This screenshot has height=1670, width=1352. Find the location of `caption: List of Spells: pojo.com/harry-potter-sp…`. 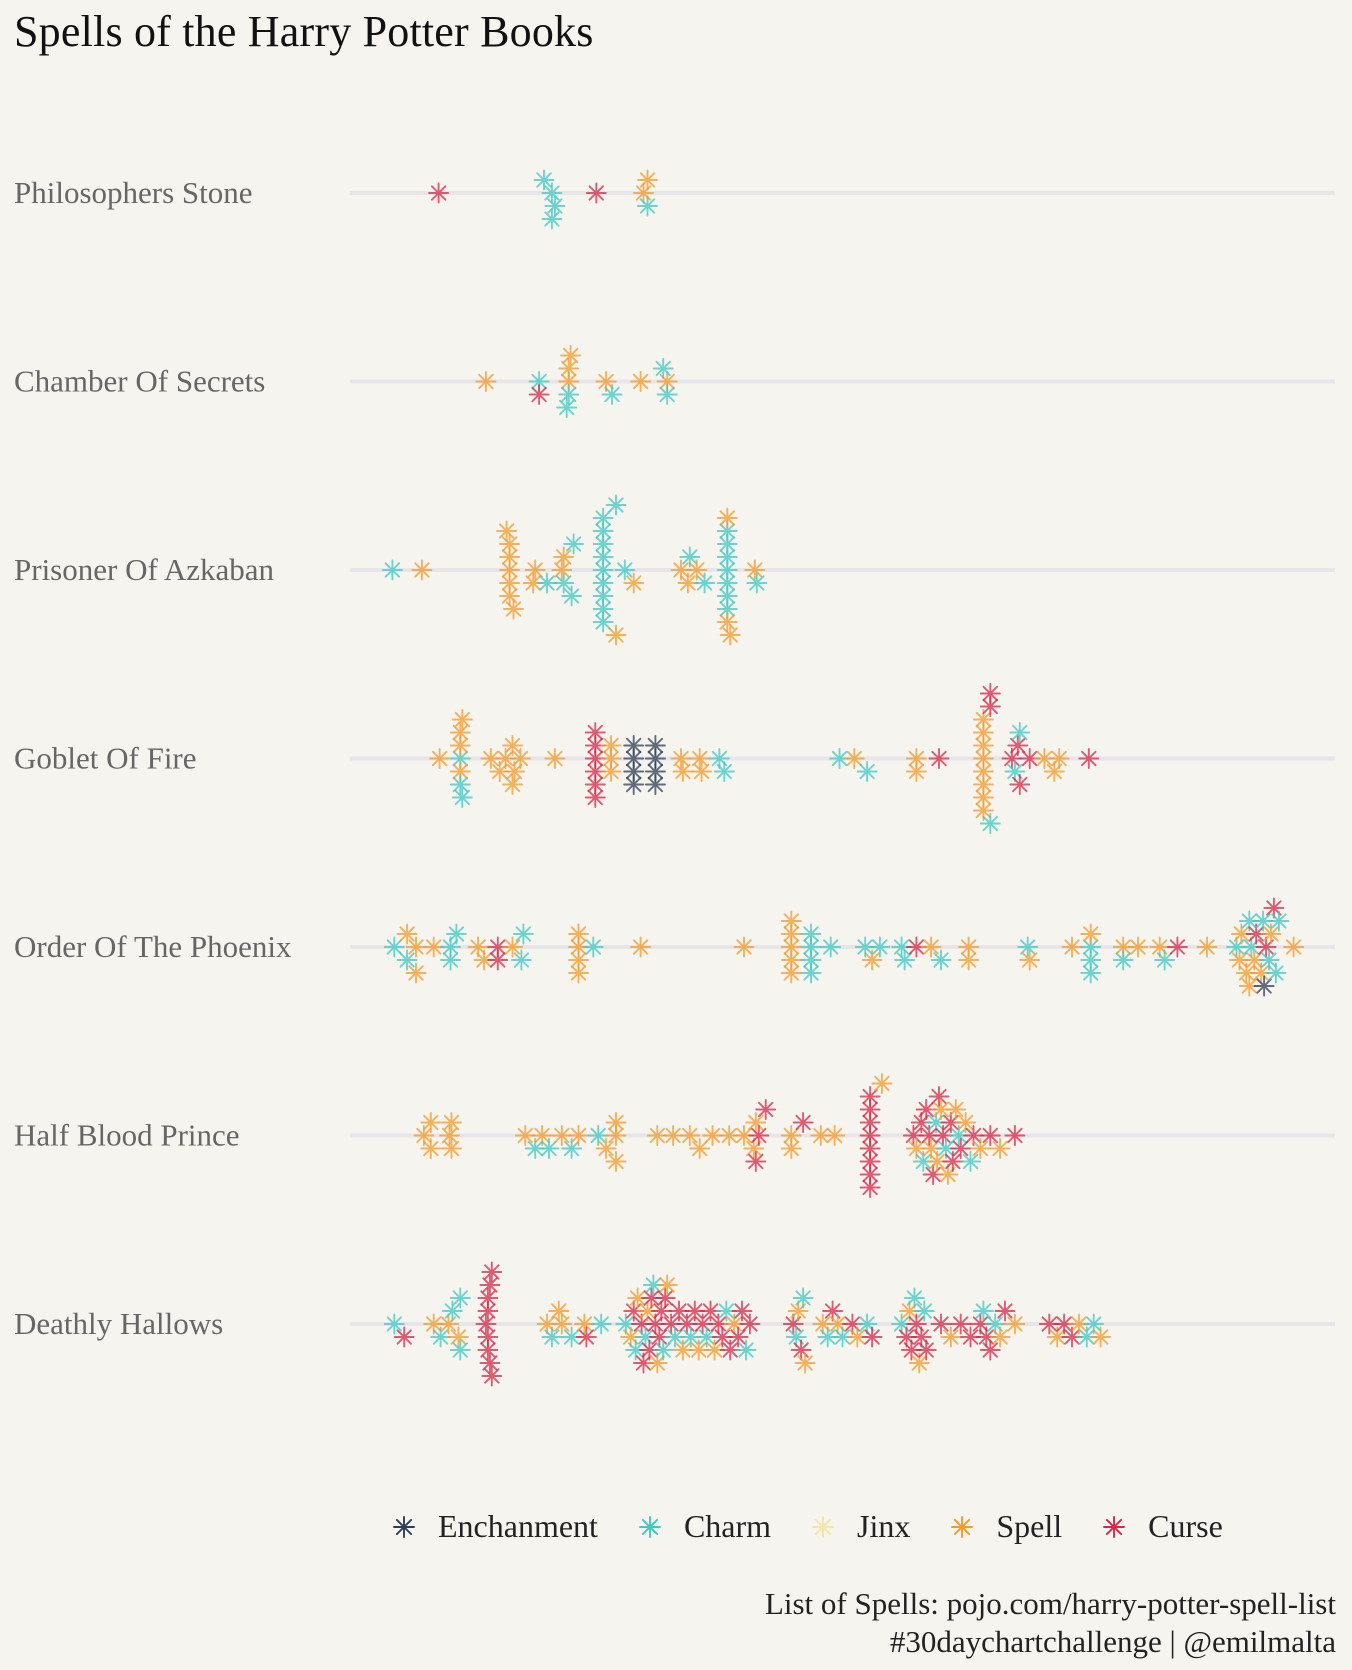

caption: List of Spells: pojo.com/harry-potter-sp… is located at coordinates (1050, 1623).